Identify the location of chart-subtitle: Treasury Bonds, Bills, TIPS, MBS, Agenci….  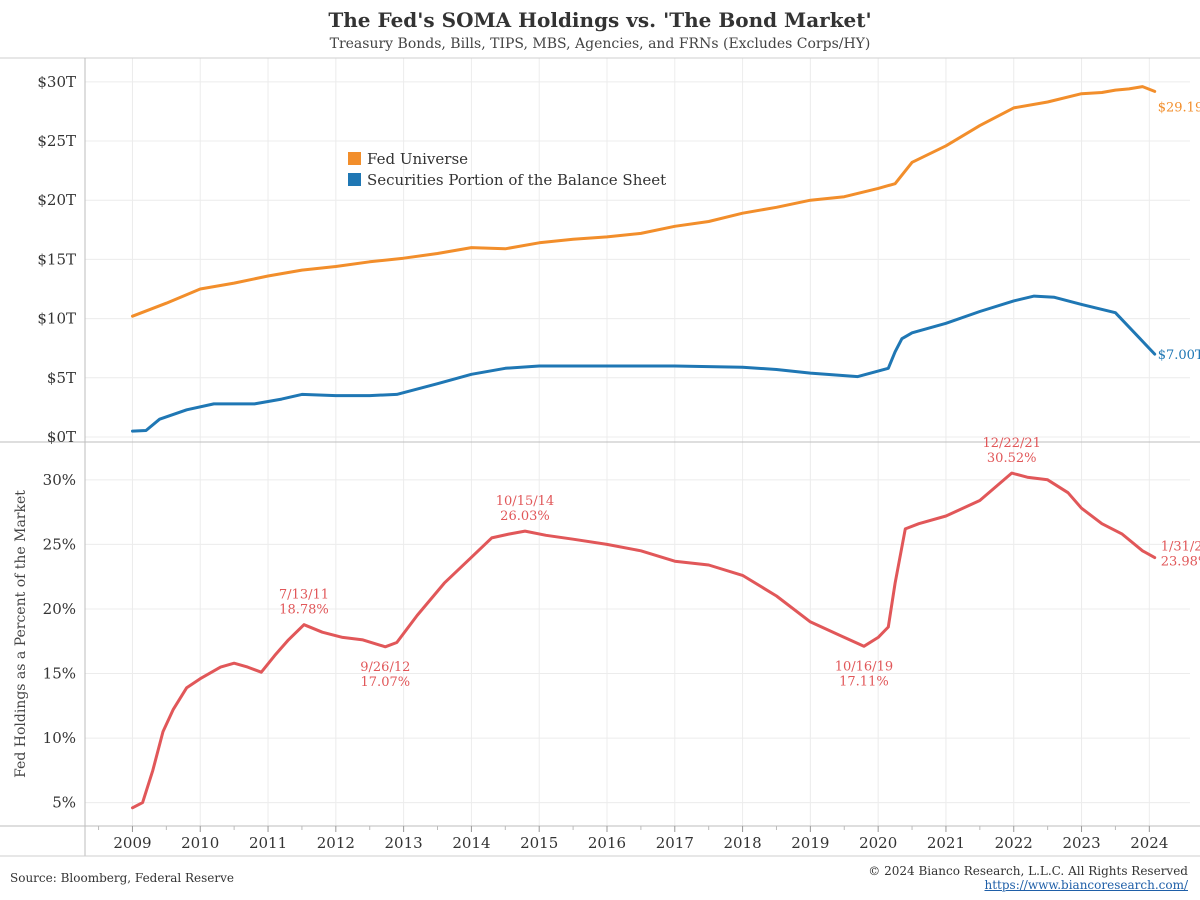
(600, 44).